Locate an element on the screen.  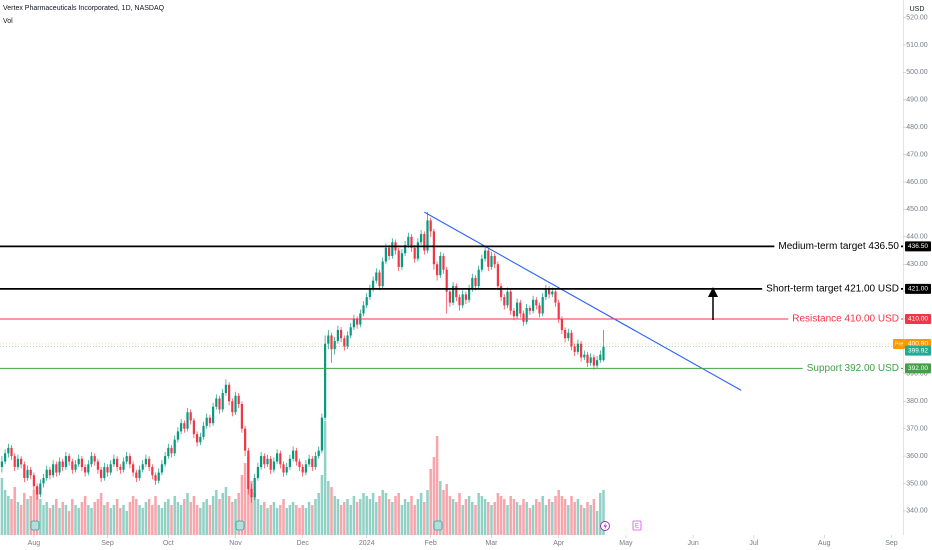
y-tick-label: 440.00 is located at coordinates (917, 237).